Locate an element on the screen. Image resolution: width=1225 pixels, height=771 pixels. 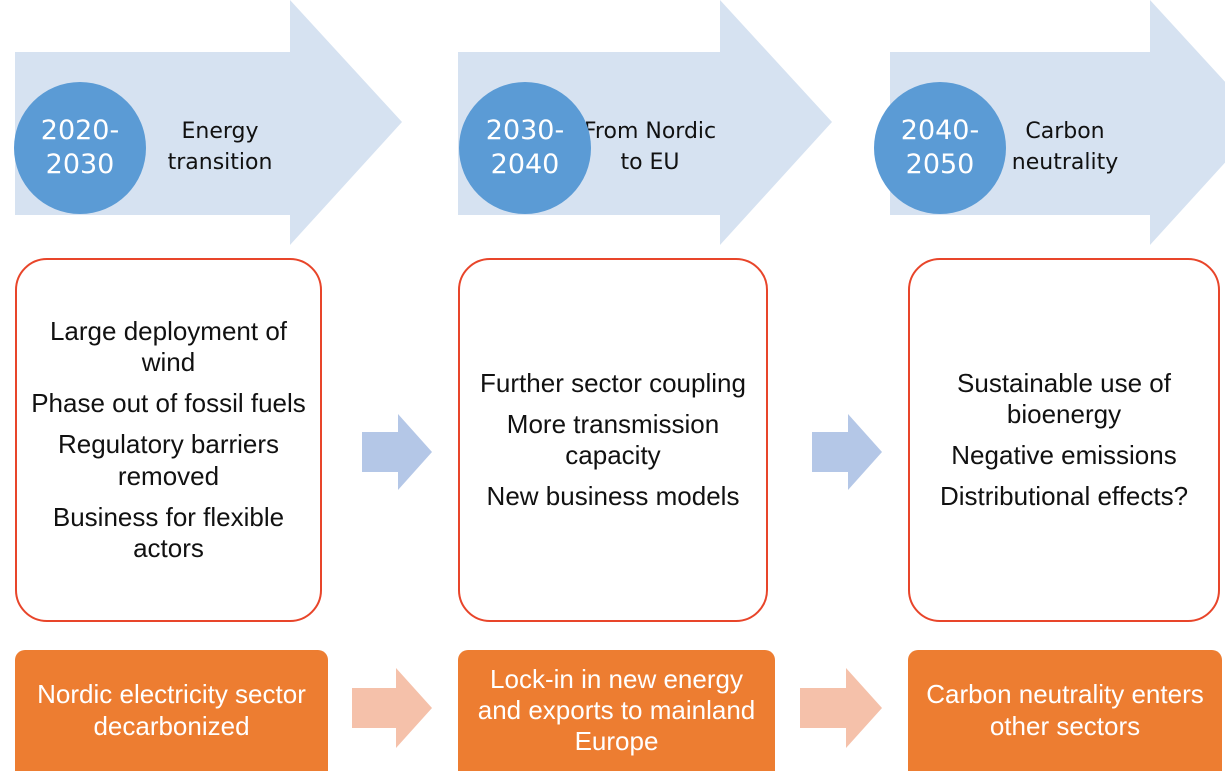
item-text: Phase out of fossil fuels is located at coordinates (168, 403).